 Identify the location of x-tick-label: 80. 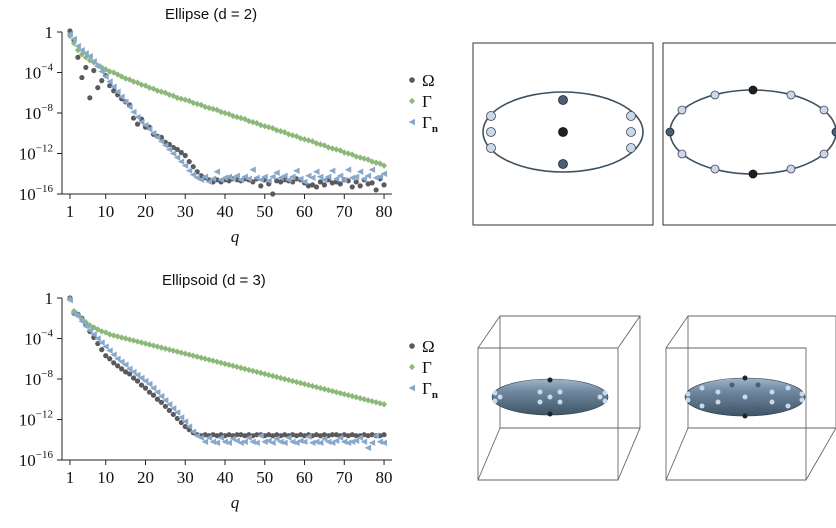
(384, 477).